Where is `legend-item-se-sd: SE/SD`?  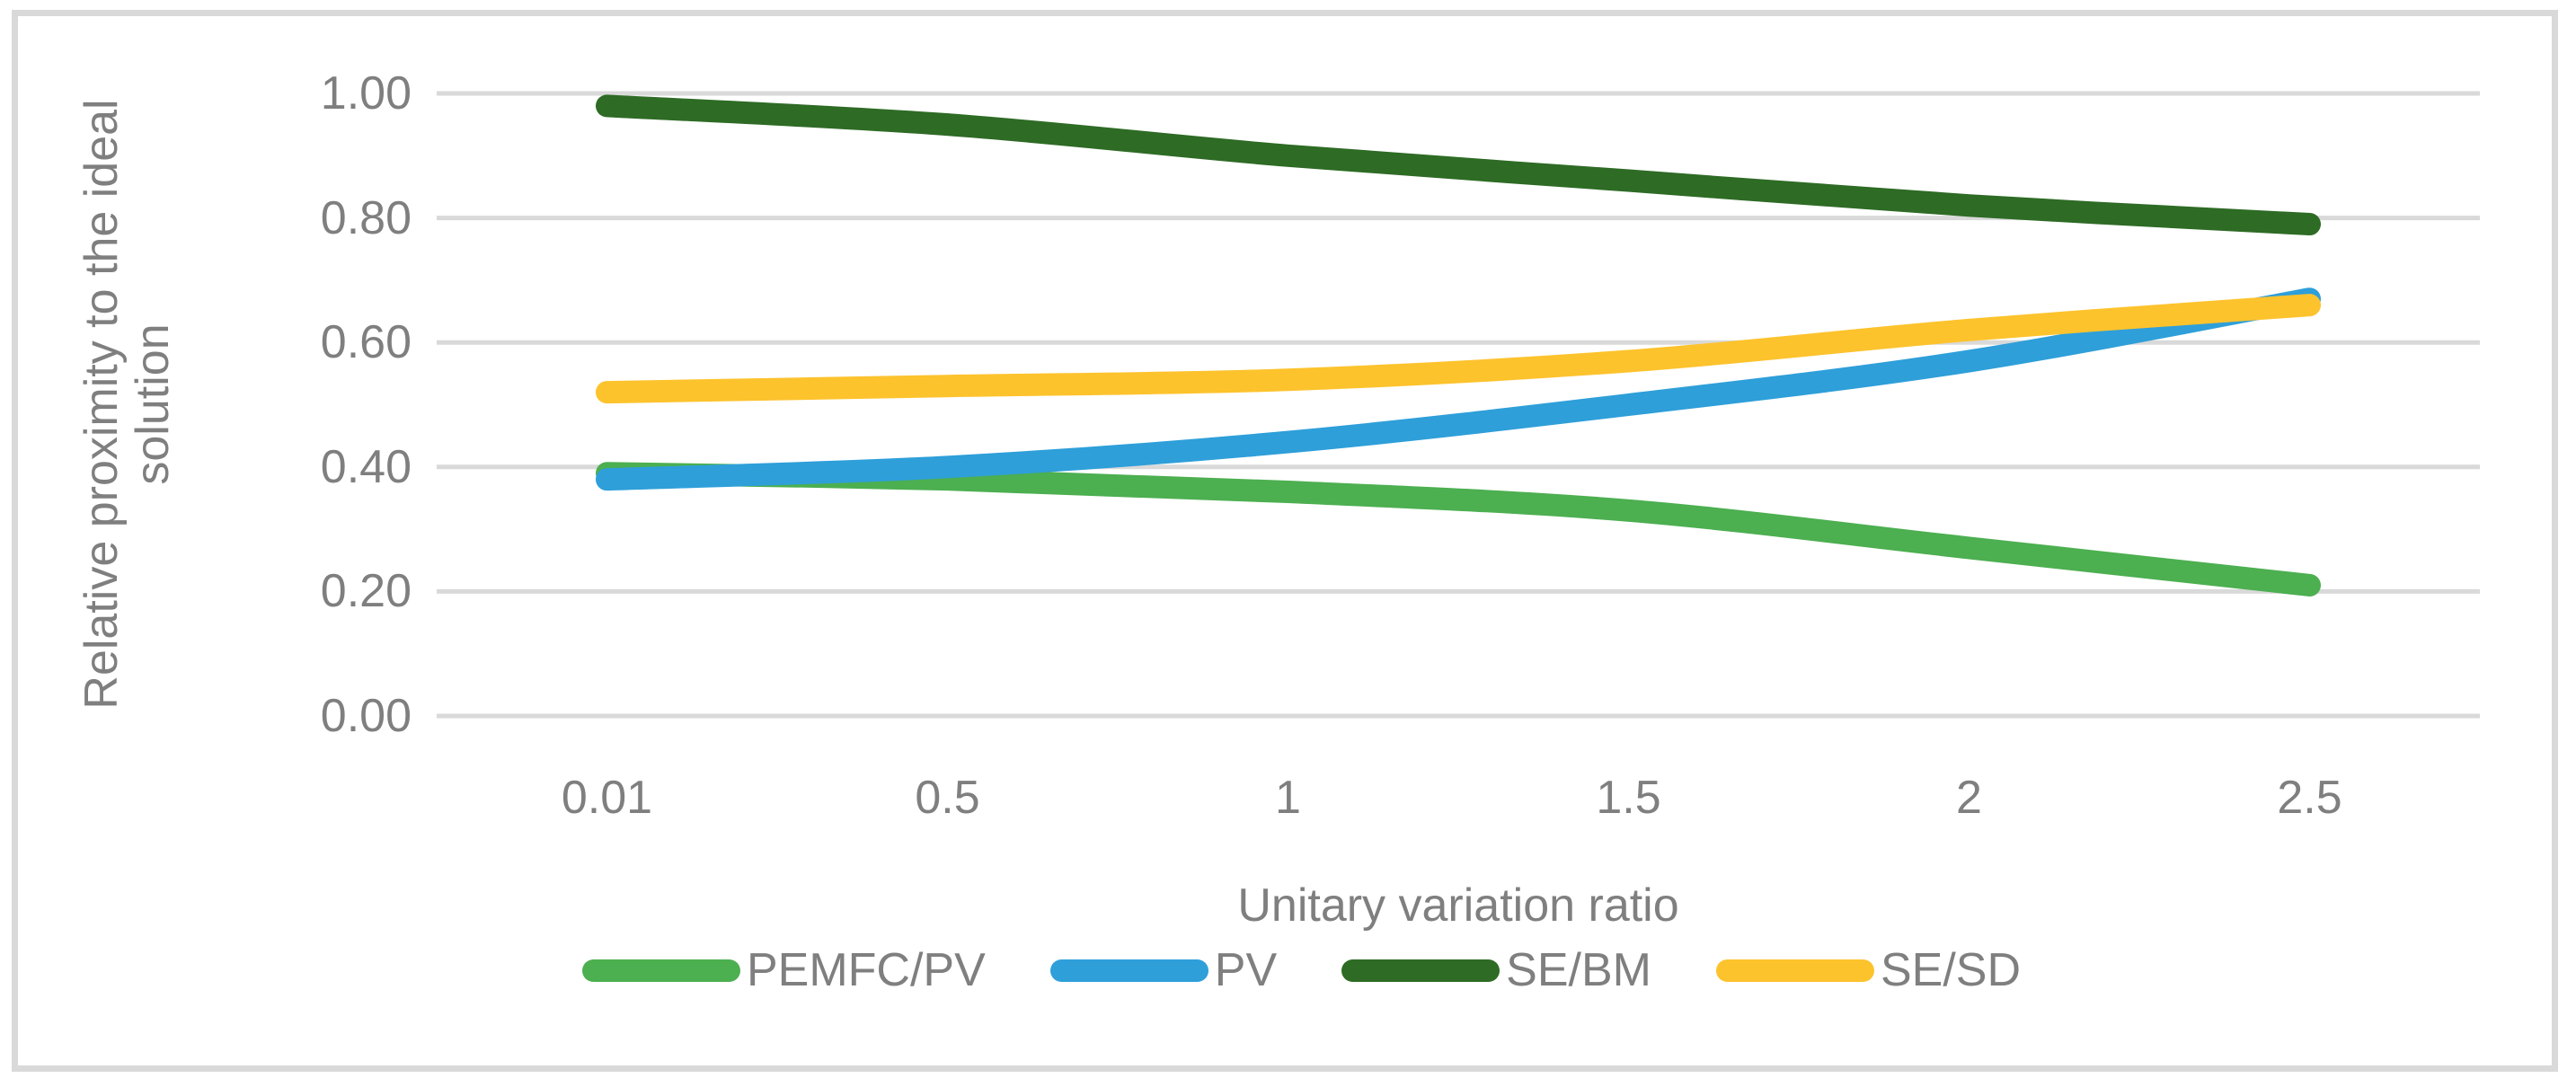
legend-item-se-sd: SE/SD is located at coordinates (1868, 970).